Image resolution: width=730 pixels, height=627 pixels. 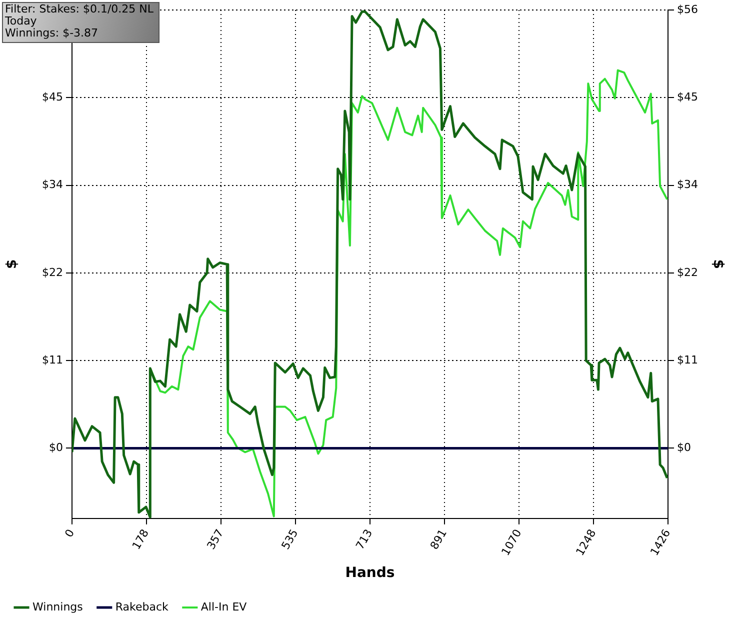 I want to click on y-tick-label: $34, so click(x=52, y=185).